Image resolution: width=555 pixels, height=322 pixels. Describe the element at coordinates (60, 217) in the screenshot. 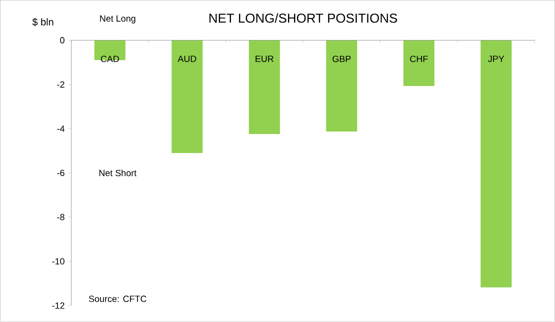

I see `y-tick-label: -8` at that location.